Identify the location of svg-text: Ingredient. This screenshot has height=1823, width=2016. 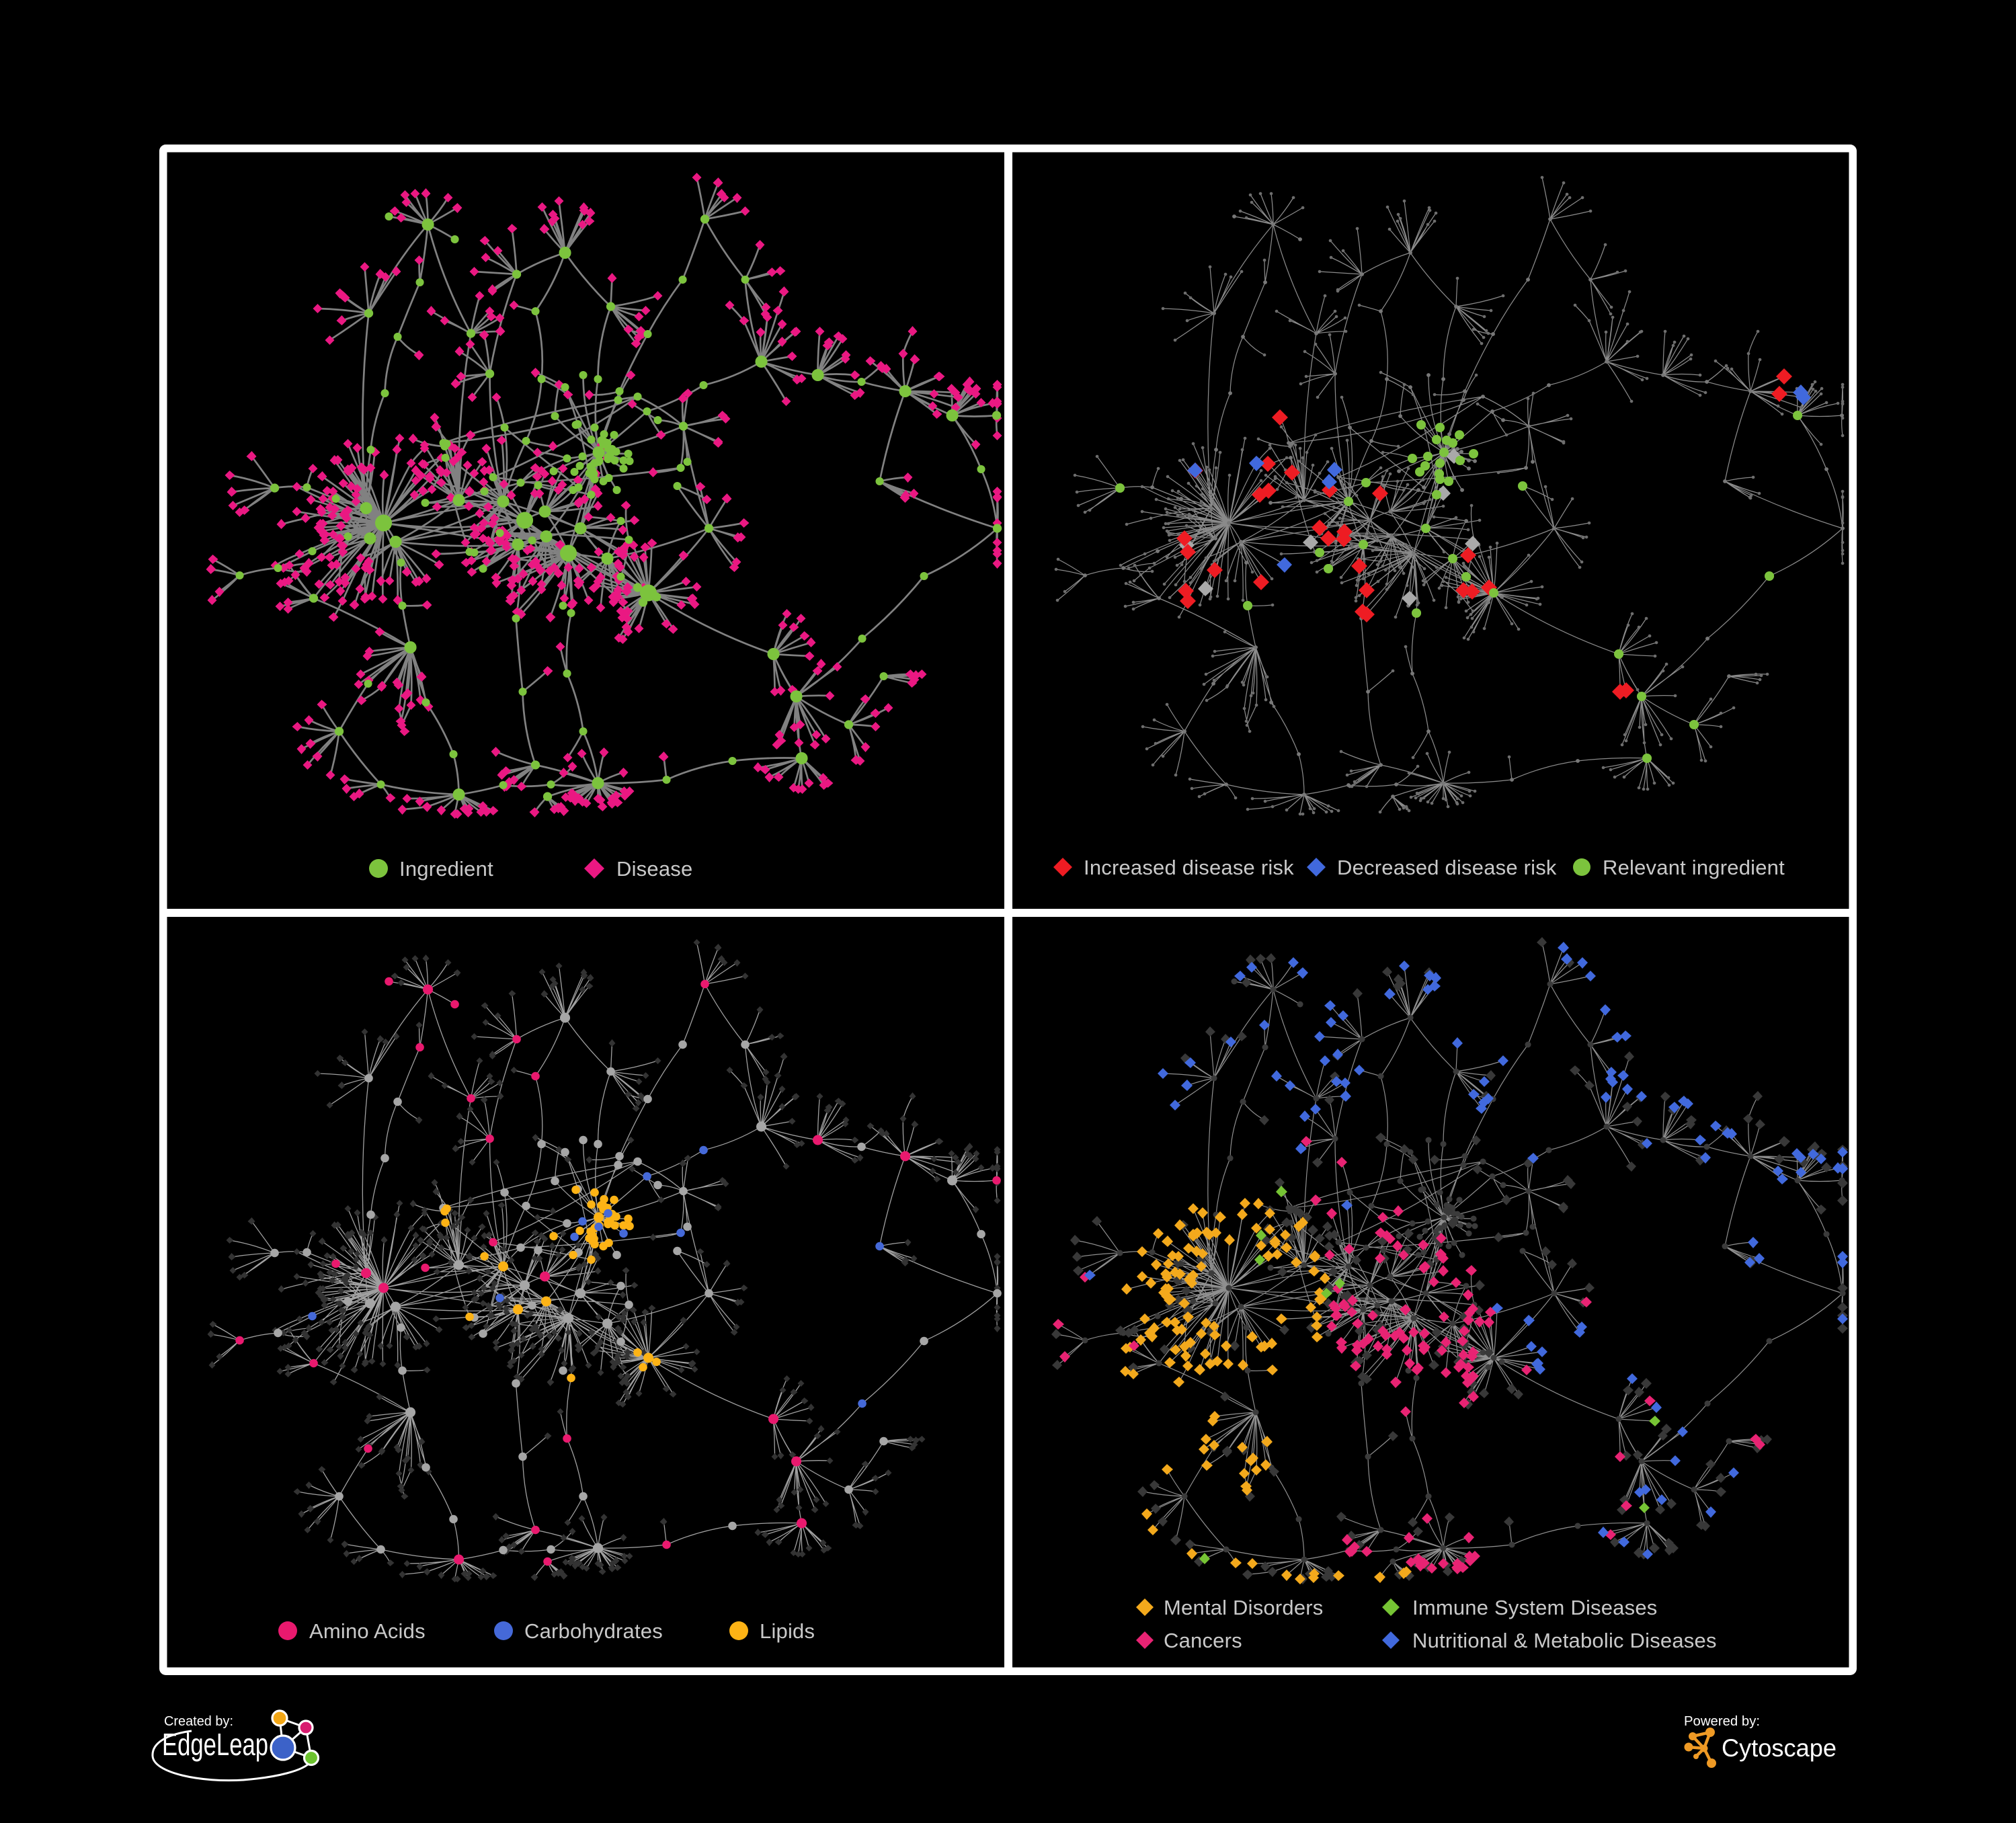
(446, 869).